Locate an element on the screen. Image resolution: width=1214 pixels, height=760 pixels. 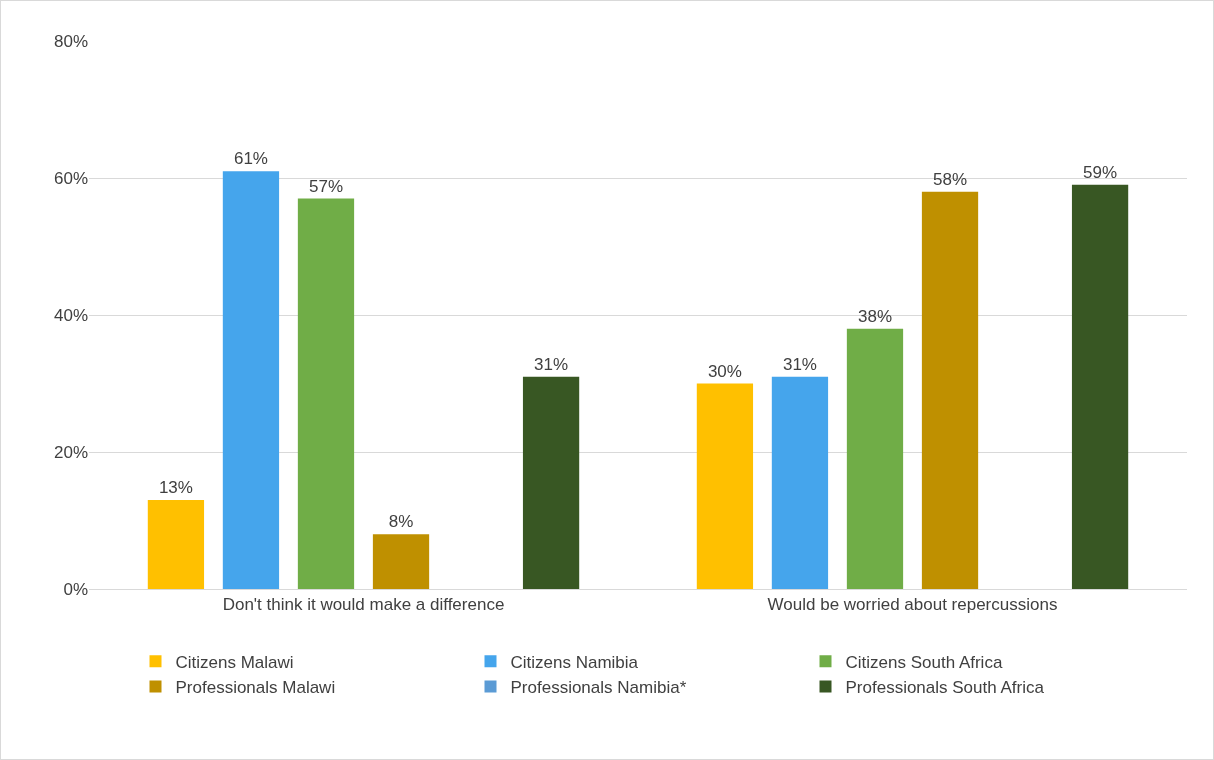
data-label: 57% is located at coordinates (325, 186).